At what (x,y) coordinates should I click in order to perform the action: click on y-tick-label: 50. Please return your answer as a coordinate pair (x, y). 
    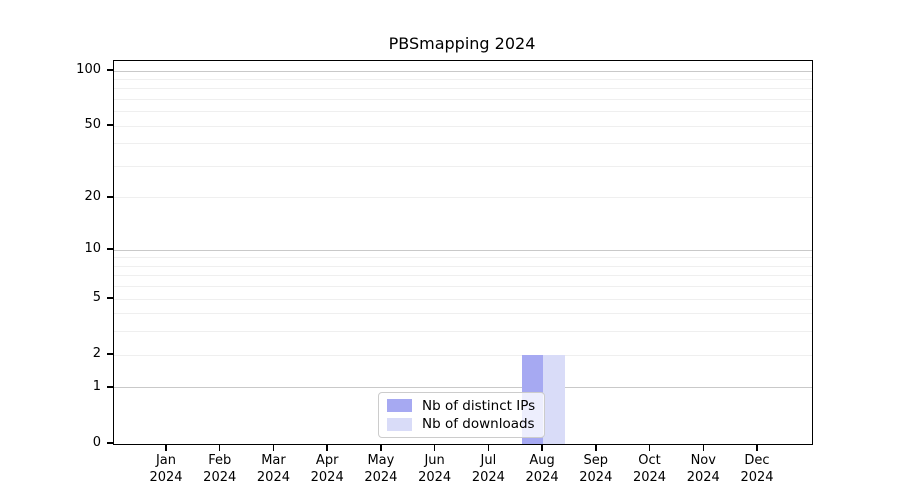
    Looking at the image, I should click on (92, 125).